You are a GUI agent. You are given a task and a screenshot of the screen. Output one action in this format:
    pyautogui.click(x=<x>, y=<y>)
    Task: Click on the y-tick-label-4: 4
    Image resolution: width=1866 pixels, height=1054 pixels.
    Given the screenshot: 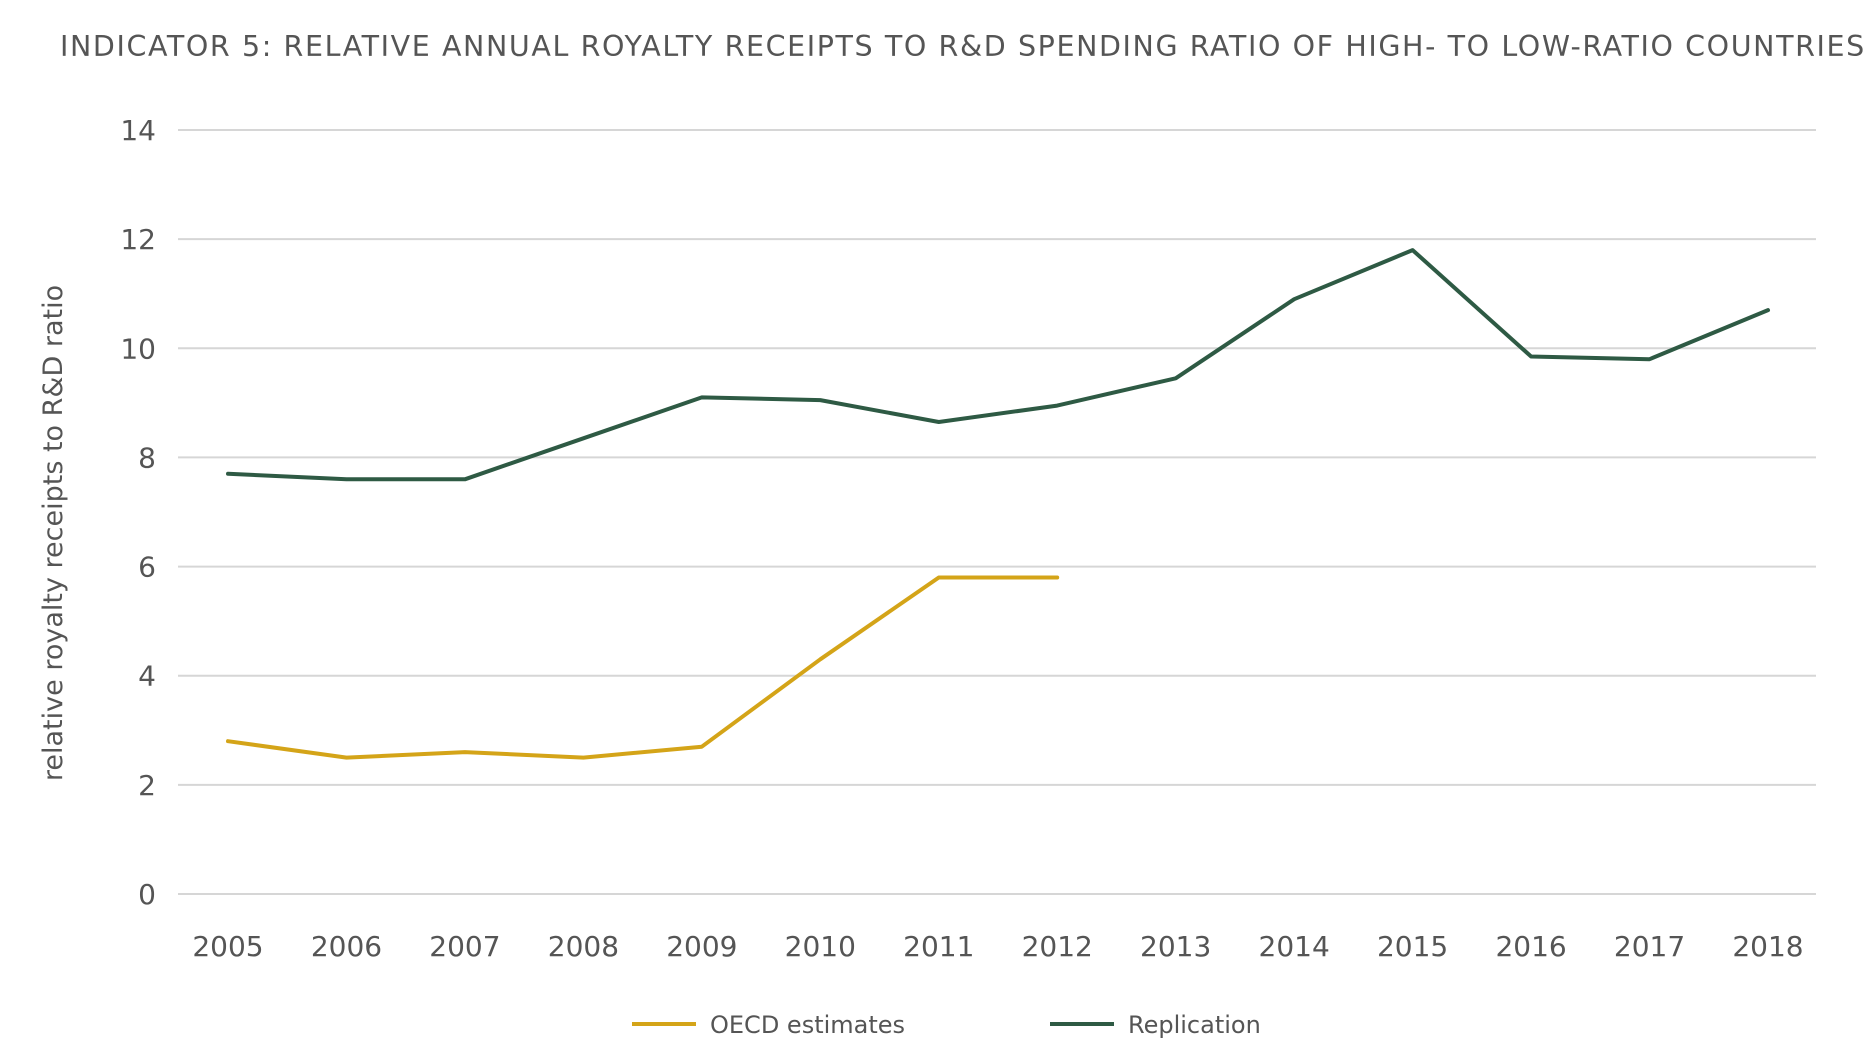 What is the action you would take?
    pyautogui.click(x=147, y=676)
    